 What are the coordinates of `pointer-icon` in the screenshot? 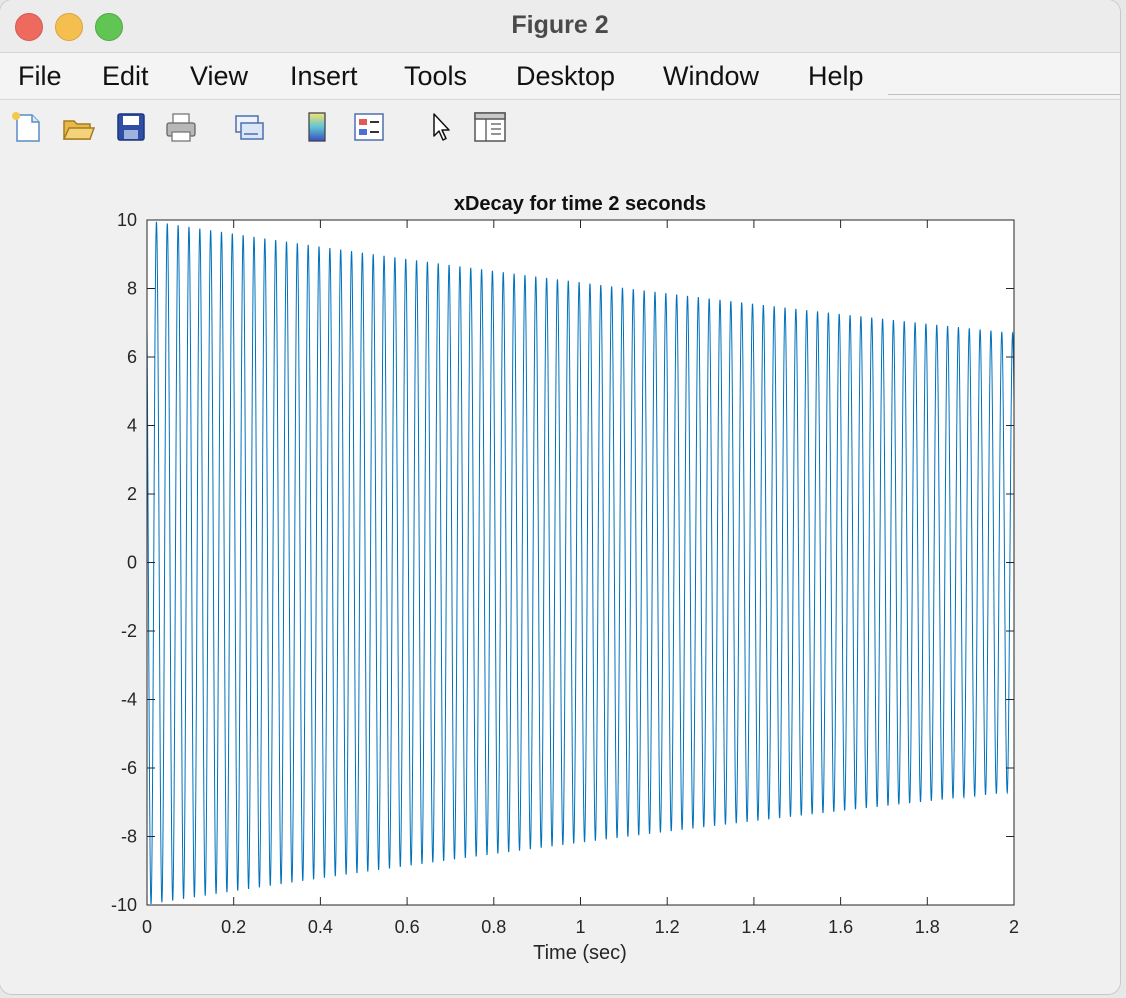 It's located at (443, 127).